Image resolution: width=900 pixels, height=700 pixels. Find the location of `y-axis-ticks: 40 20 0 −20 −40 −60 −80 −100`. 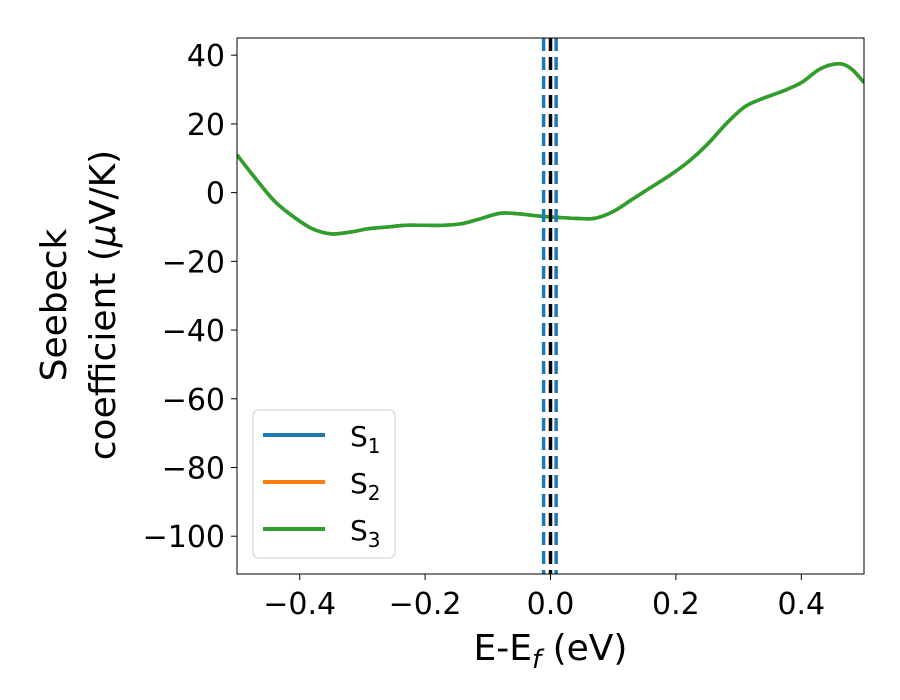

y-axis-ticks: 40 20 0 −20 −40 −60 −80 −100 is located at coordinates (190, 297).